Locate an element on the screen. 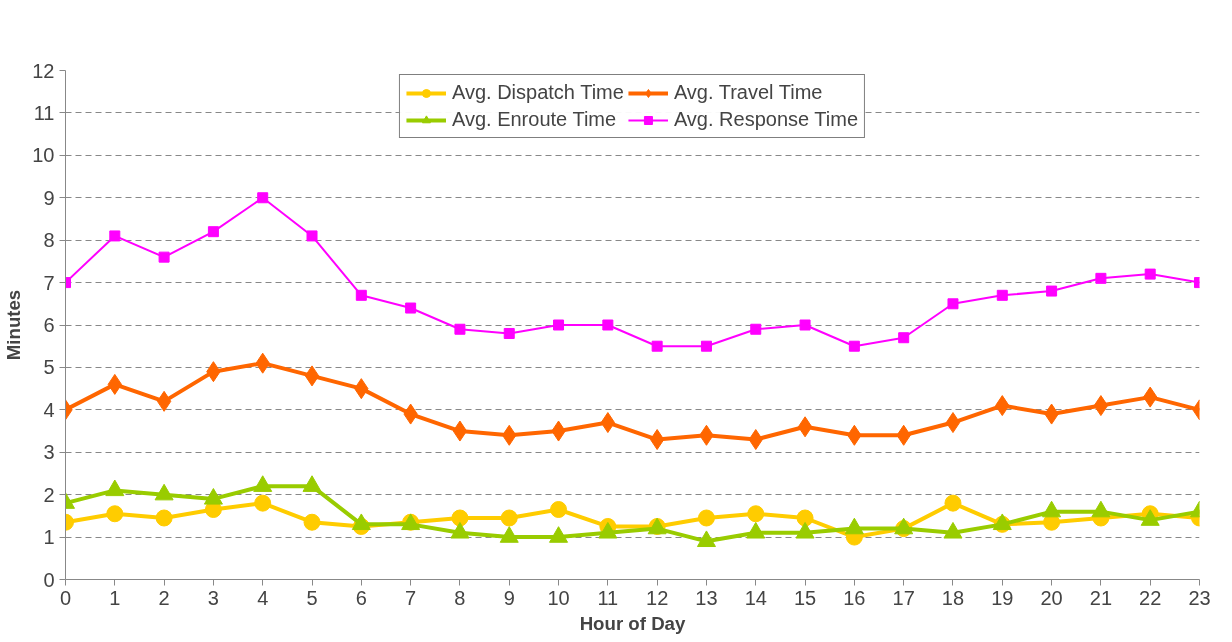  x-tick-label: 16 is located at coordinates (854, 597).